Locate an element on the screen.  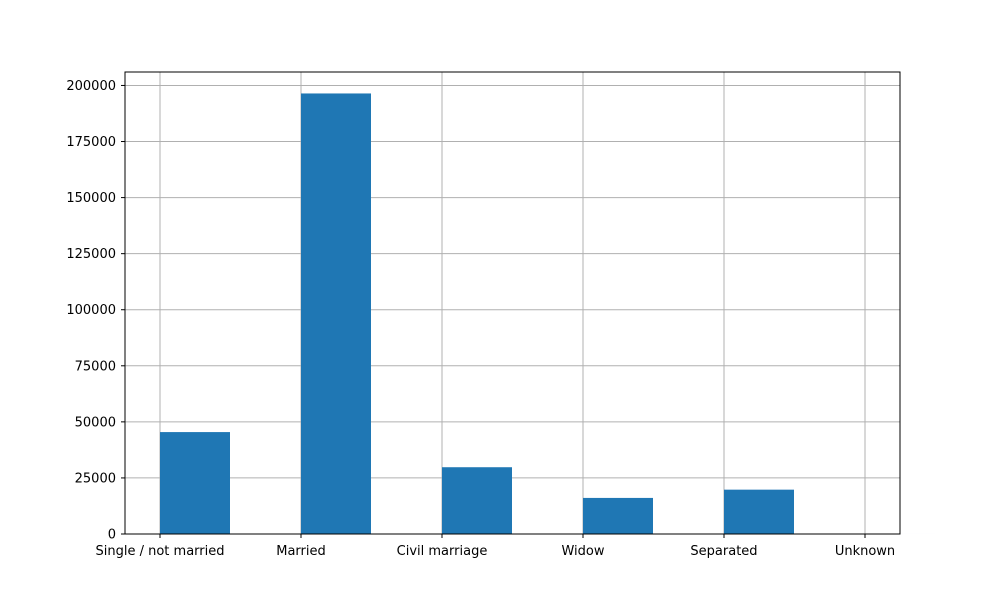
y-tick-label: 150000 is located at coordinates (91, 198).